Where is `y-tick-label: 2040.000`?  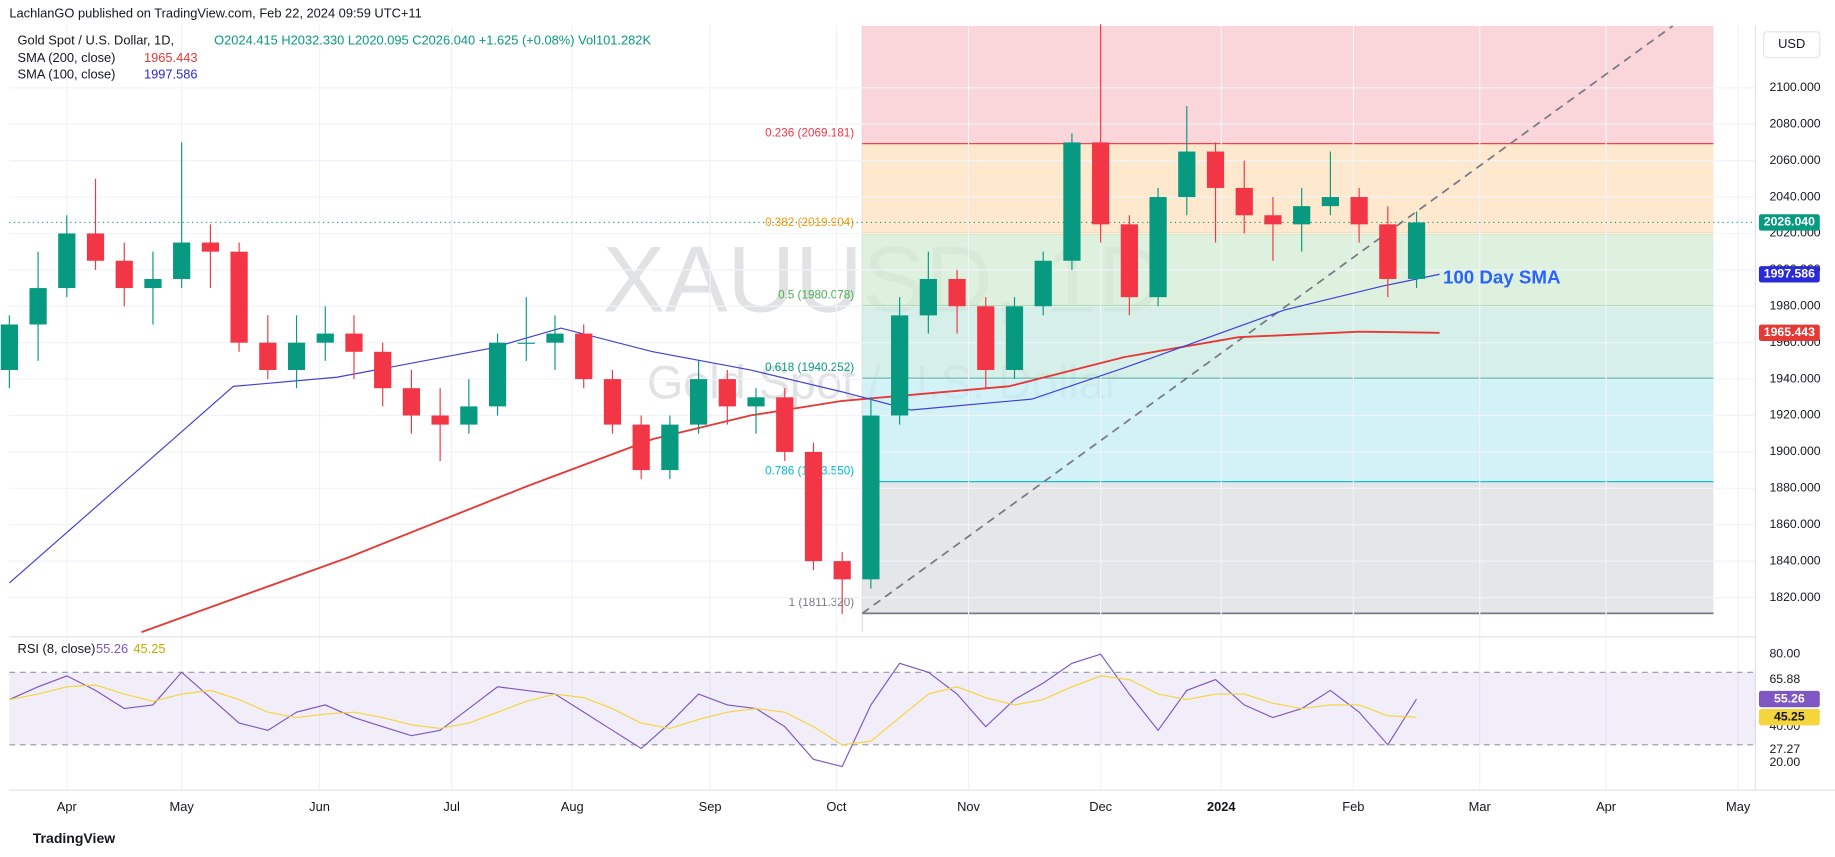
y-tick-label: 2040.000 is located at coordinates (1794, 196).